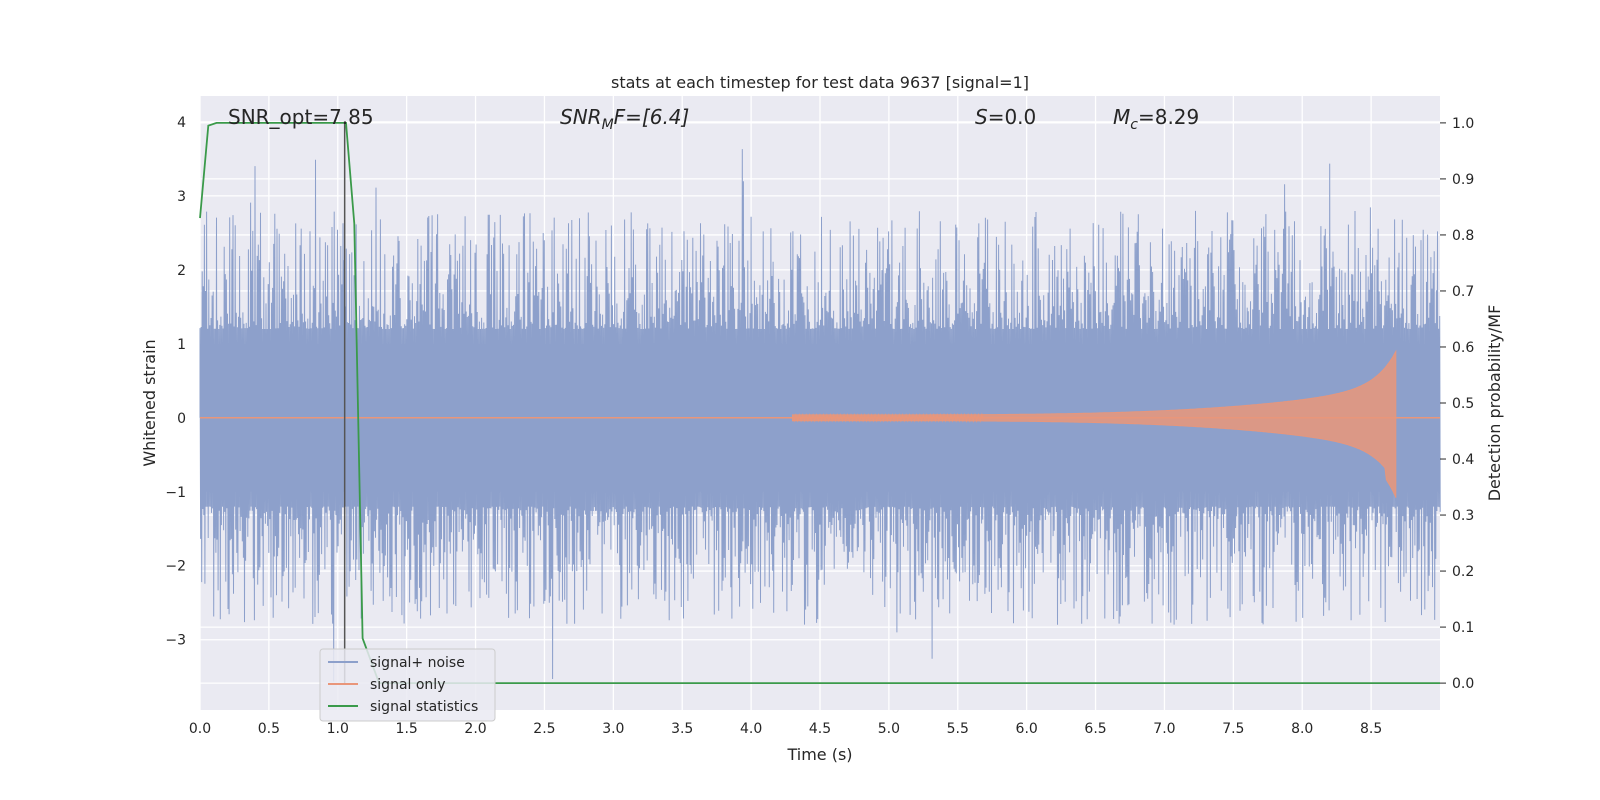 The width and height of the screenshot is (1600, 800). What do you see at coordinates (608, 125) in the screenshot?
I see `annotation-snr-mf-sub: M` at bounding box center [608, 125].